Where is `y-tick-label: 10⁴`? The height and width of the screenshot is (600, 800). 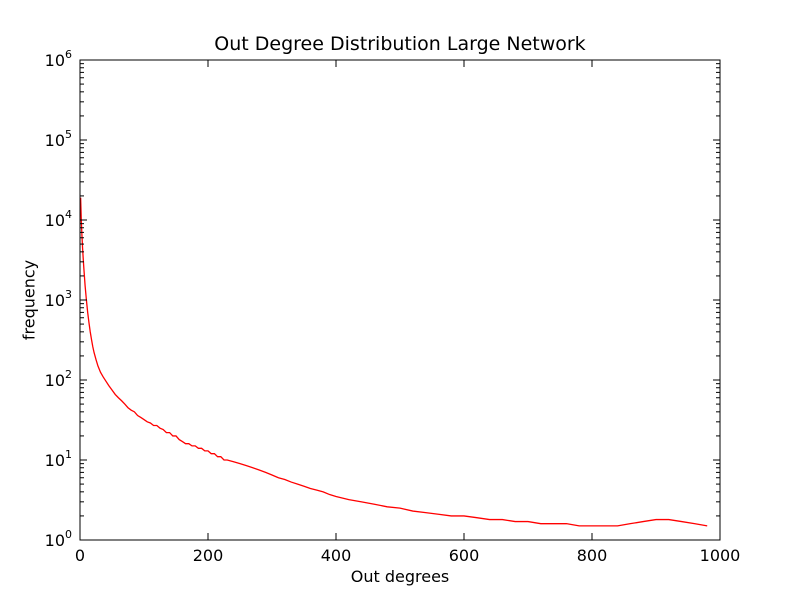
y-tick-label: 10⁴ is located at coordinates (58, 219).